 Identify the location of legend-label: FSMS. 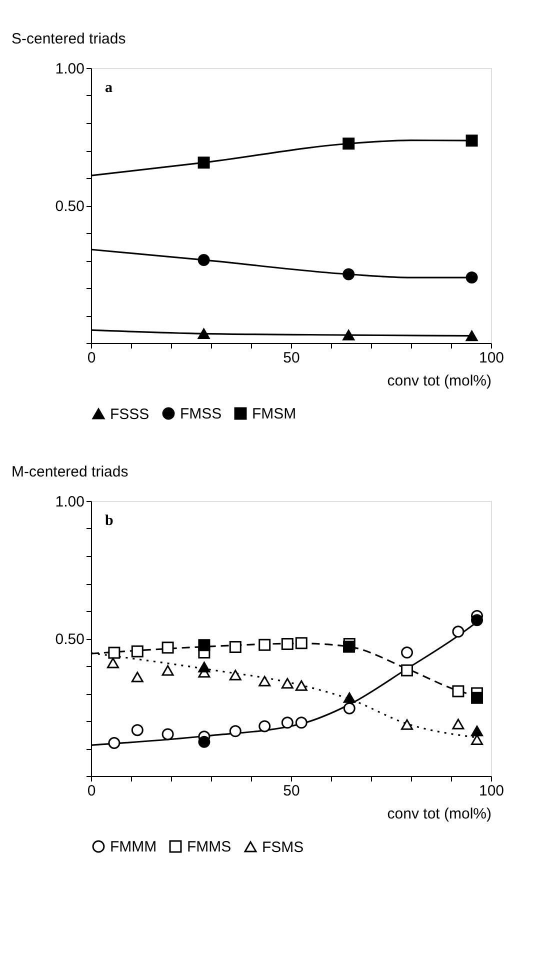
(283, 847).